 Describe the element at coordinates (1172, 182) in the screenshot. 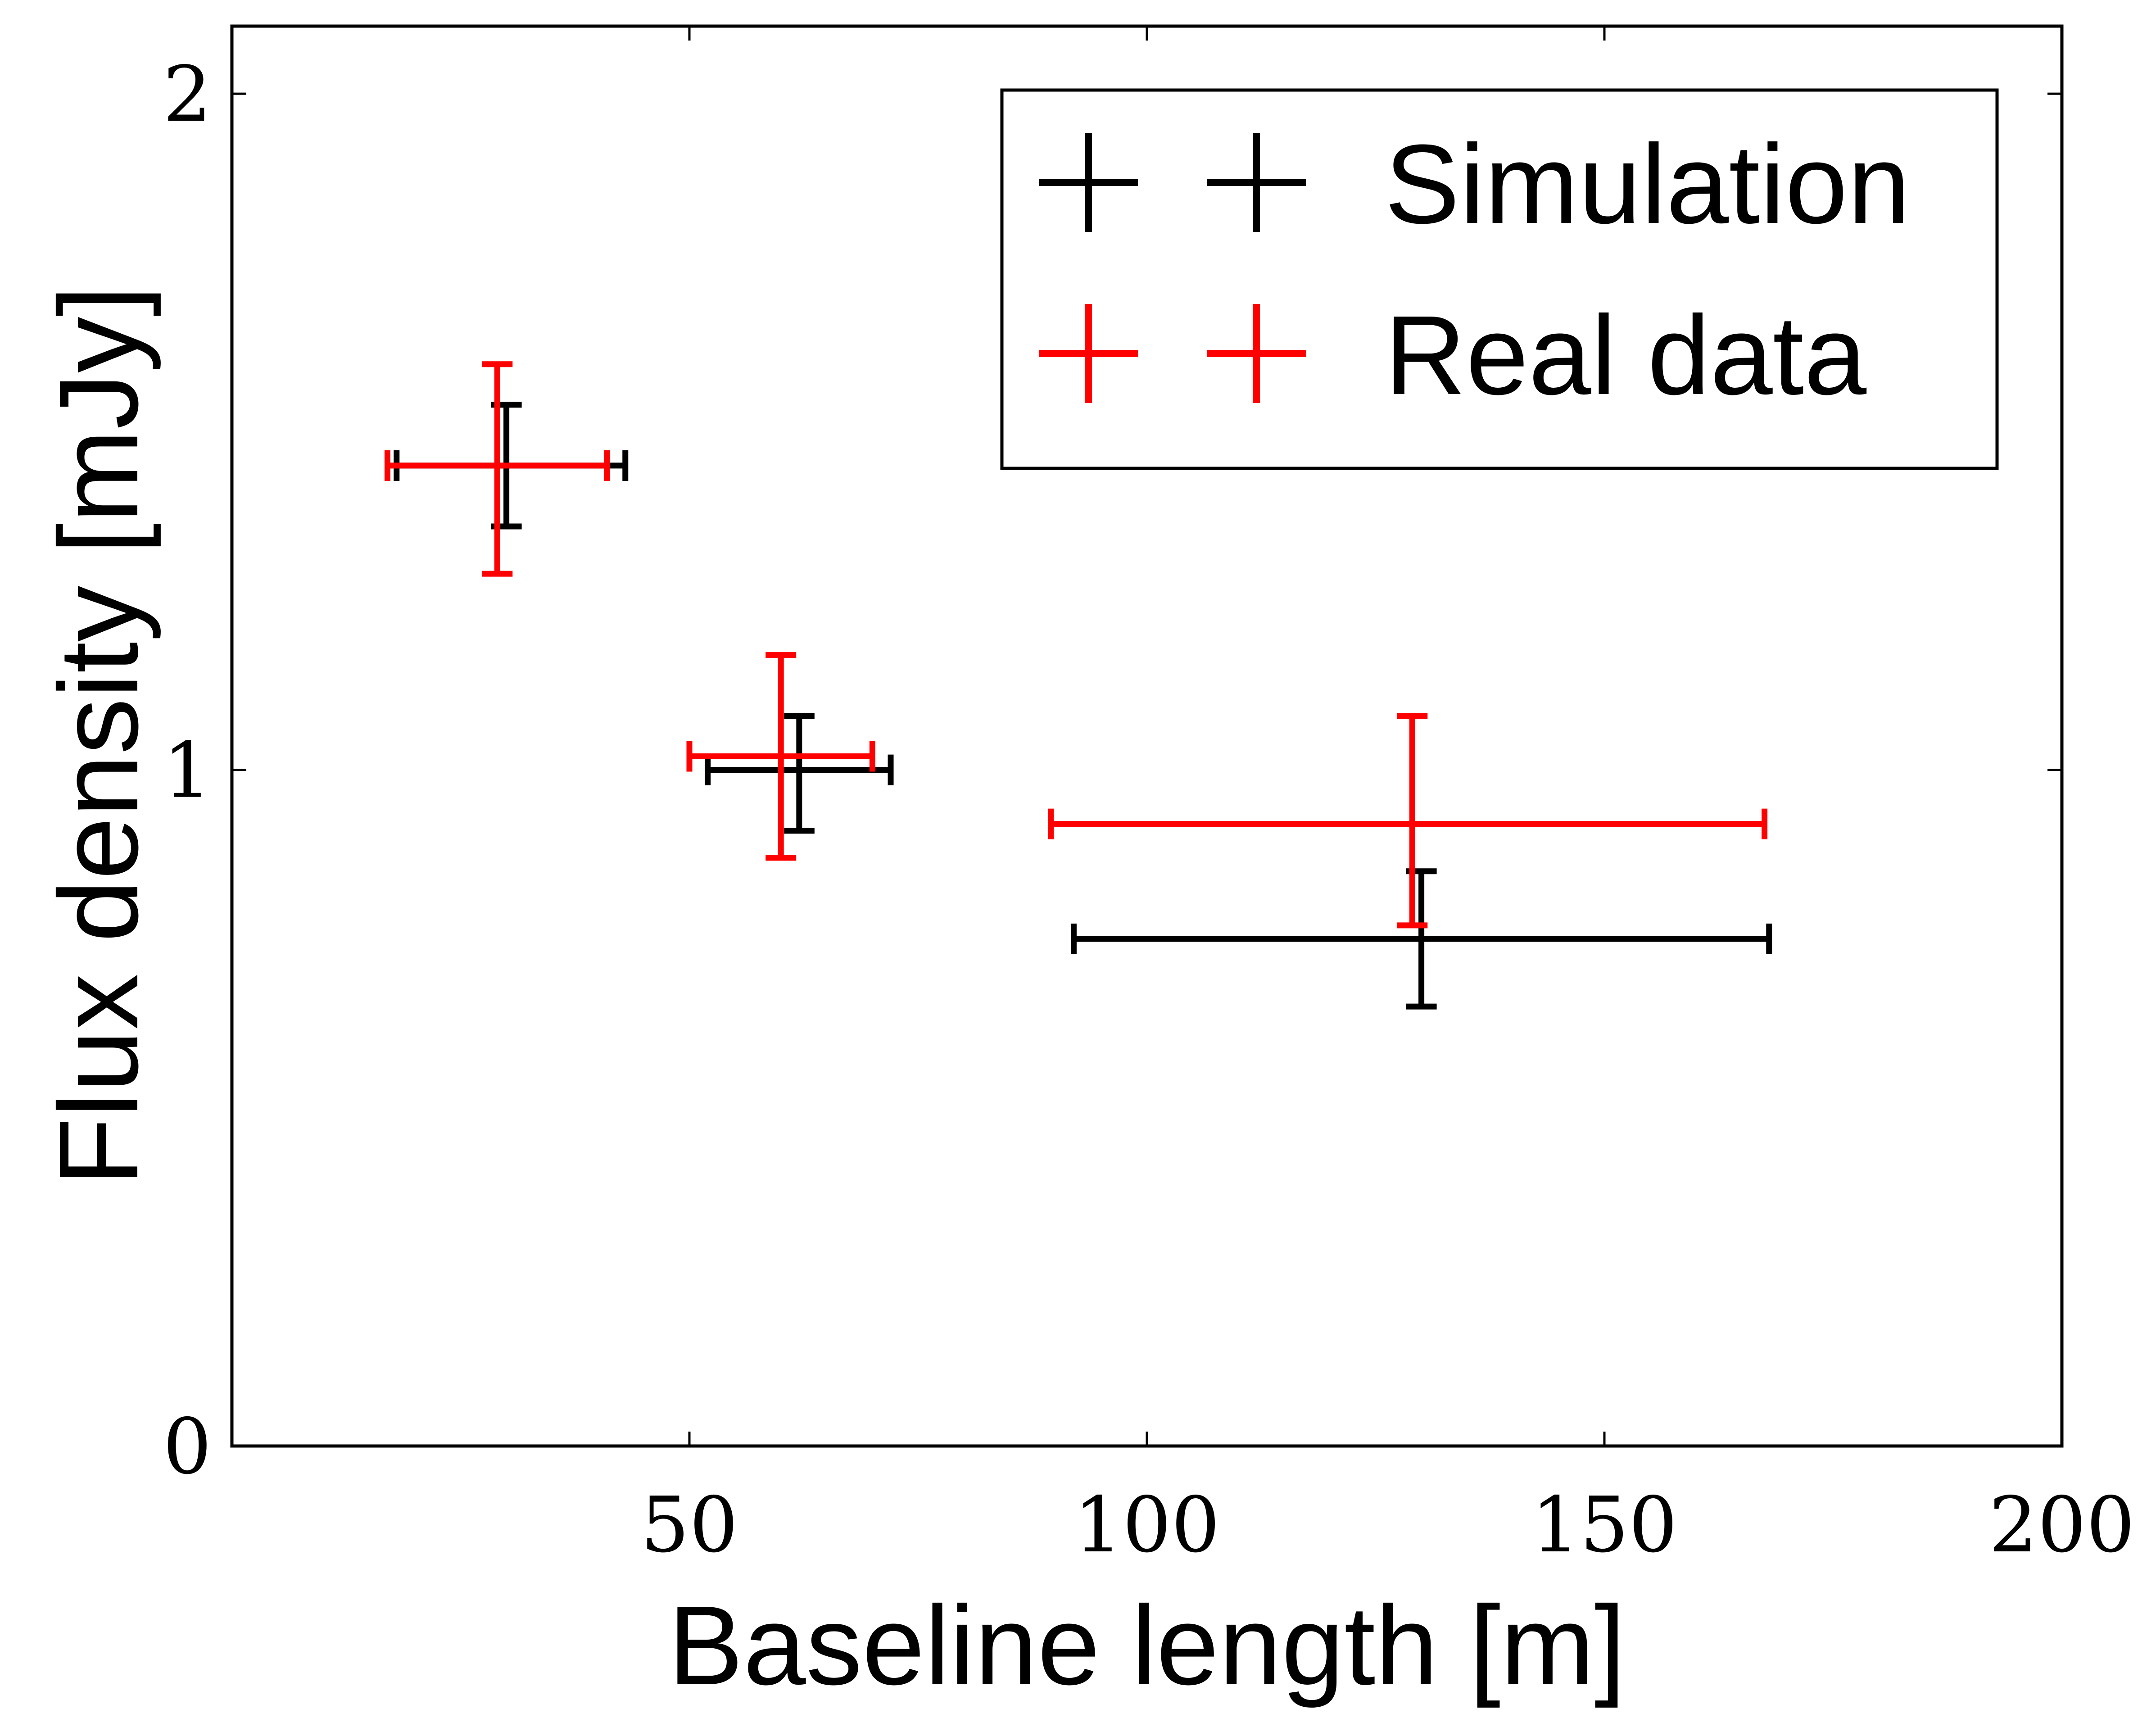

I see `legend-marker-simulation` at that location.